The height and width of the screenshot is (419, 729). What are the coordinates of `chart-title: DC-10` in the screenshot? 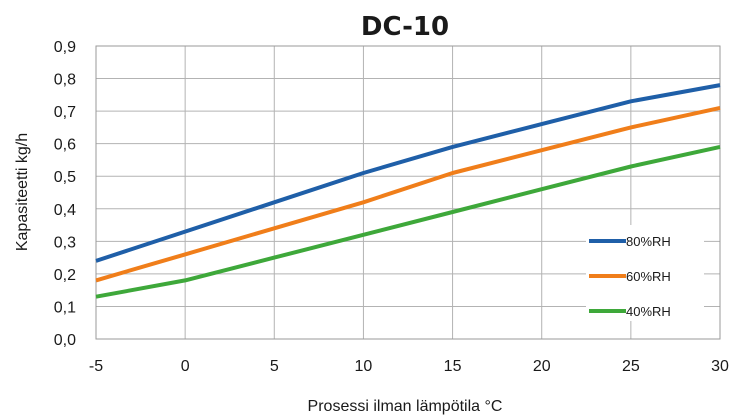 It's located at (405, 27).